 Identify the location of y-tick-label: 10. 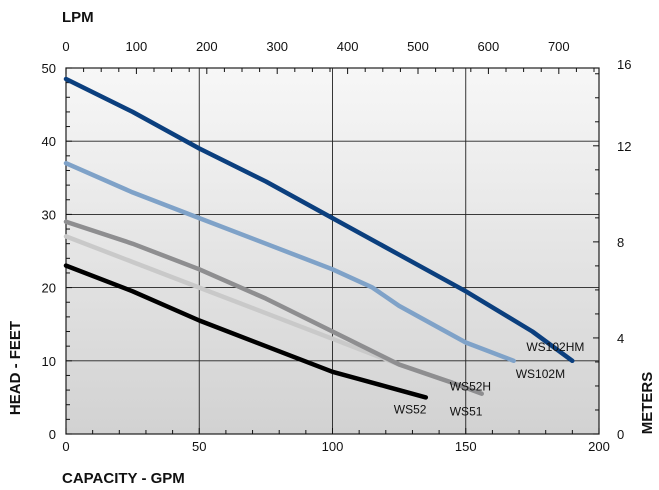
(49, 361).